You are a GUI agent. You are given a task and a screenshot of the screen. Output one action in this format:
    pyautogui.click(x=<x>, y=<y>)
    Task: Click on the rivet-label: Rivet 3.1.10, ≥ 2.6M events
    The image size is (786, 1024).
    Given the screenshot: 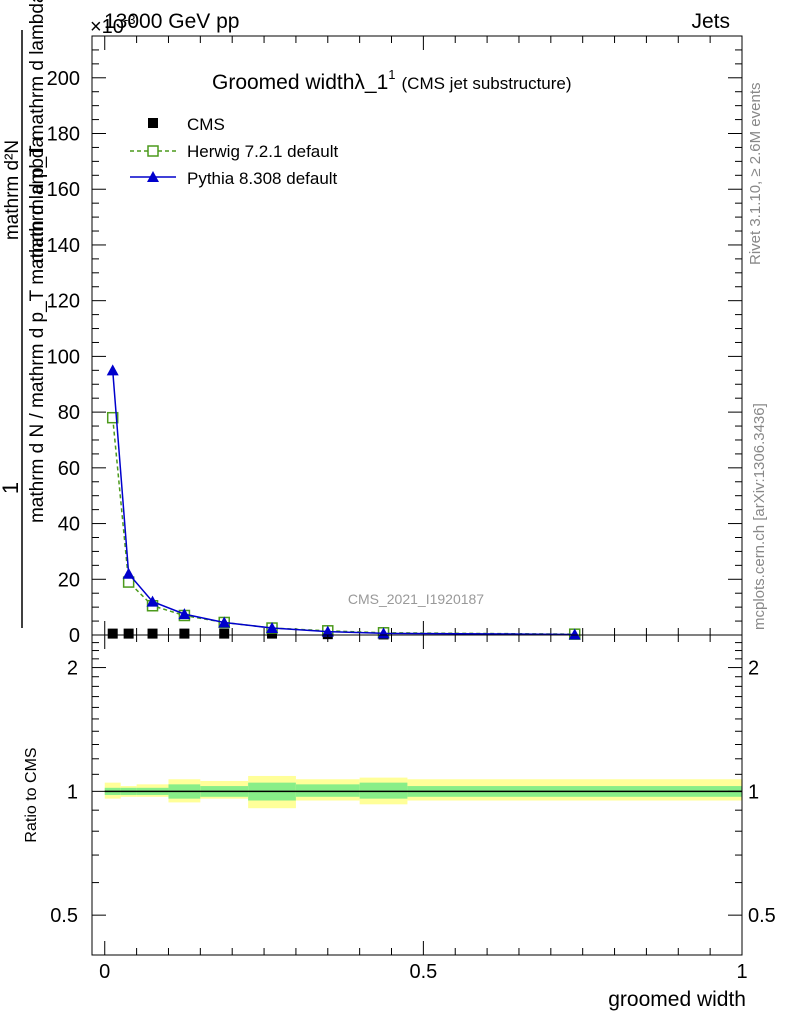 What is the action you would take?
    pyautogui.click(x=755, y=174)
    